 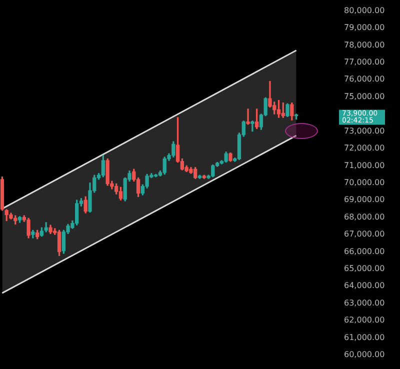 What do you see at coordinates (364, 337) in the screenshot?
I see `y-tick-label: 61,000.00` at bounding box center [364, 337].